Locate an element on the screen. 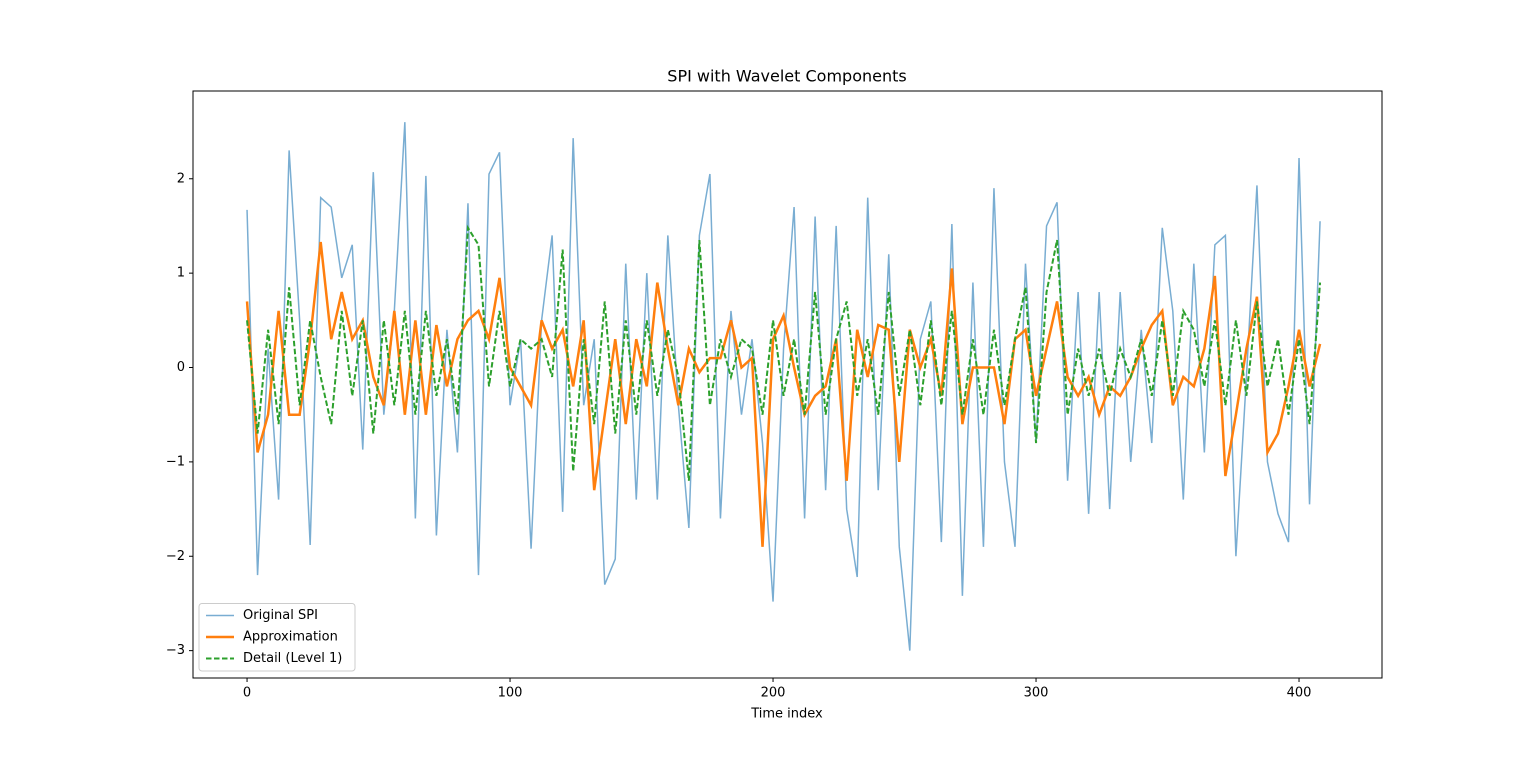 The width and height of the screenshot is (1536, 762). x-tick-label: 0 is located at coordinates (247, 693).